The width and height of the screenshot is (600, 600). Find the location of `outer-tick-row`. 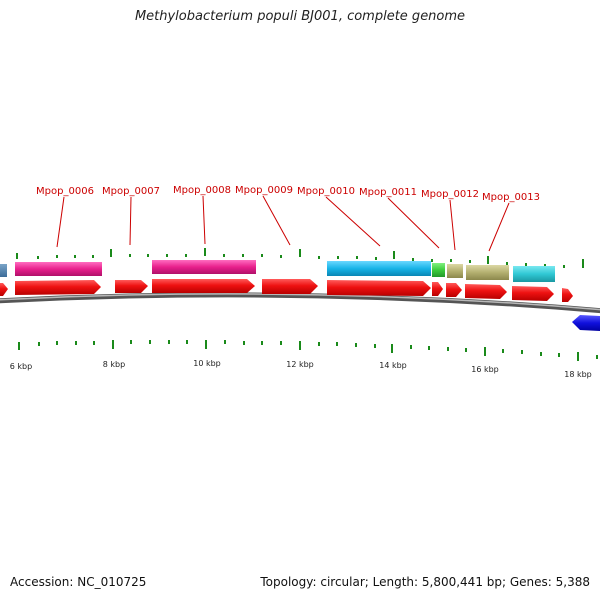

outer-tick-row is located at coordinates (300, 258).